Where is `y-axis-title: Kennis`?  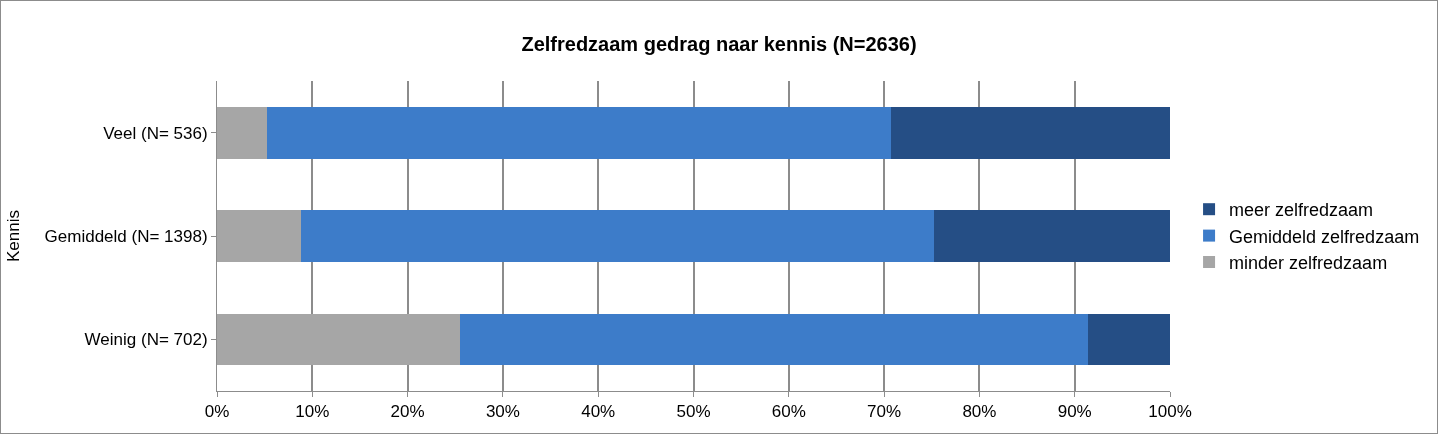 y-axis-title: Kennis is located at coordinates (14, 236).